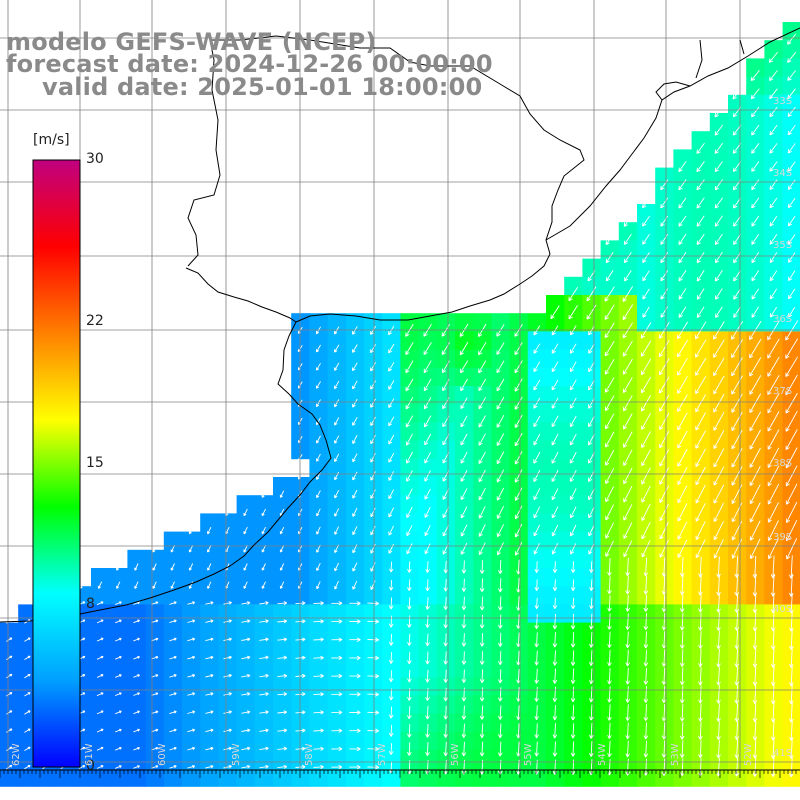 This screenshot has height=800, width=800. I want to click on colorbar-tick-15: 15, so click(95, 462).